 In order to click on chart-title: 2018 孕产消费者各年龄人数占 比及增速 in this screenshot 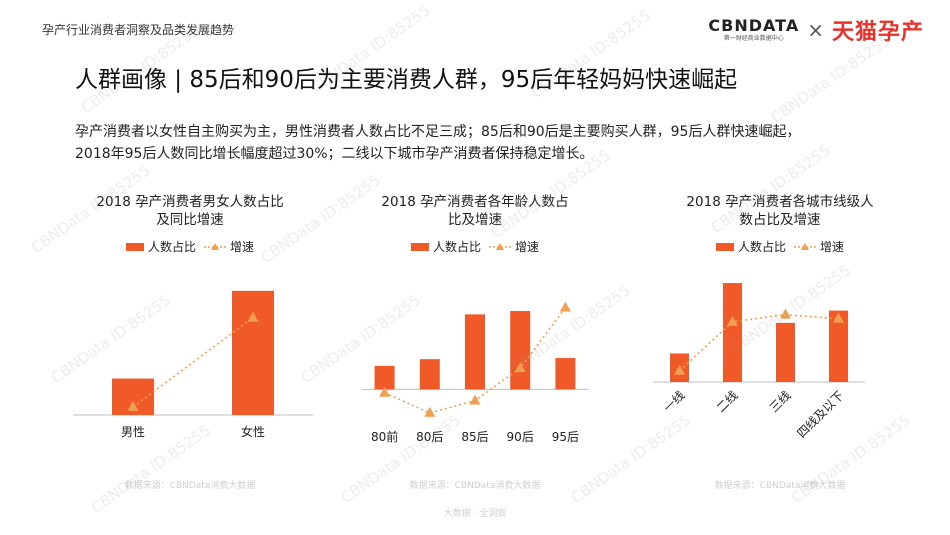, I will do `click(475, 211)`.